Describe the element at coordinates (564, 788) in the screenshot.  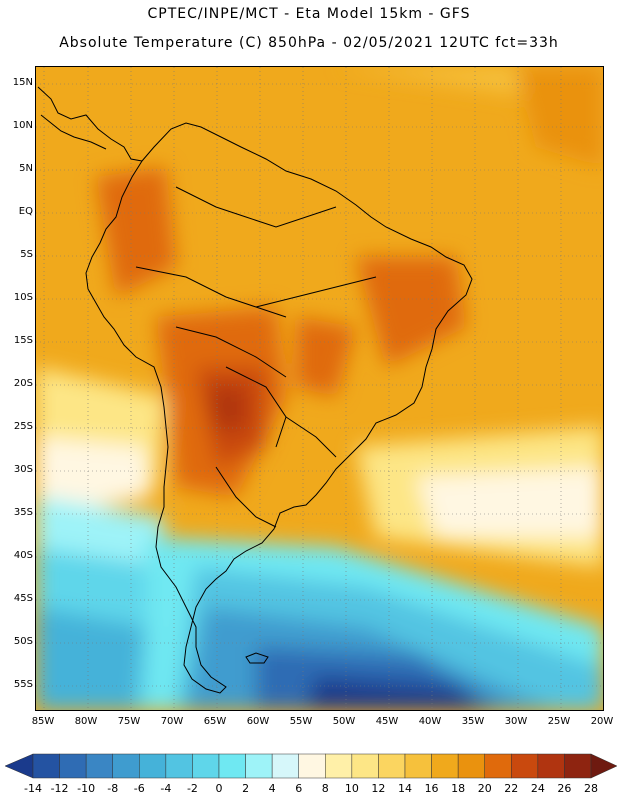
I see `colorbar-label: 26` at that location.